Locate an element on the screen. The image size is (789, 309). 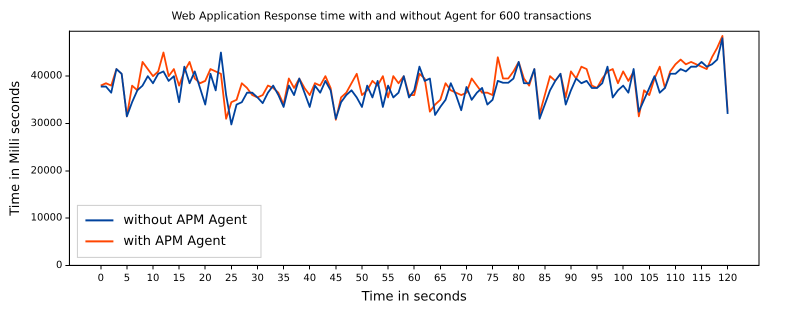
x-tick-label: 95 is located at coordinates (597, 278).